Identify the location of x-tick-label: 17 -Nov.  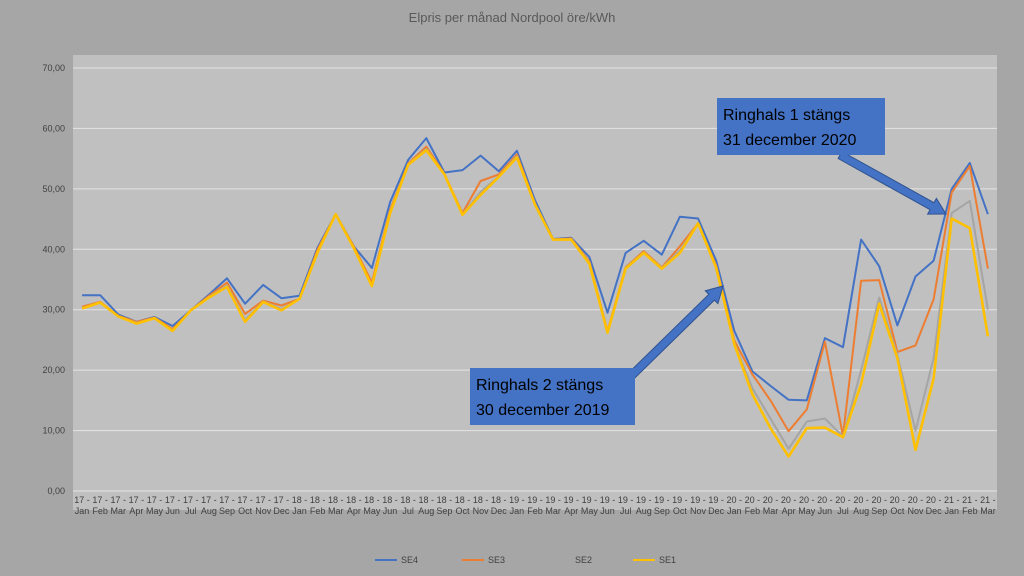
(263, 505).